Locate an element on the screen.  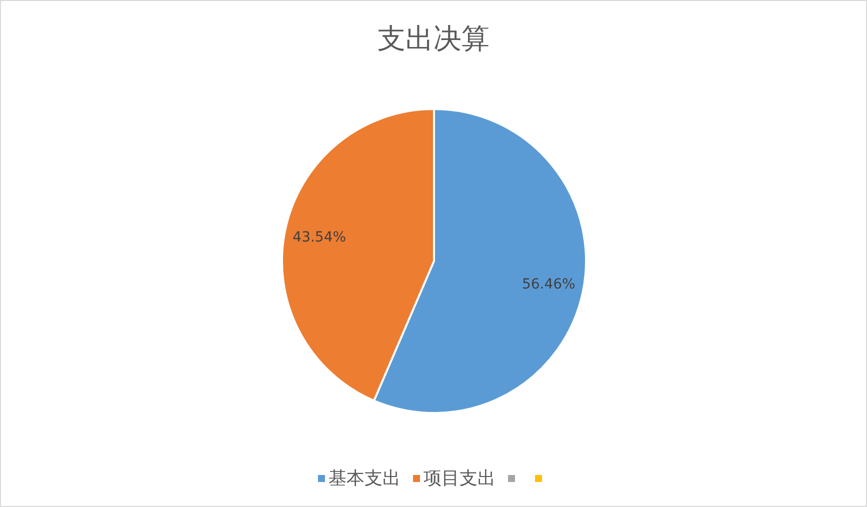
data-label: 56.46% is located at coordinates (549, 284).